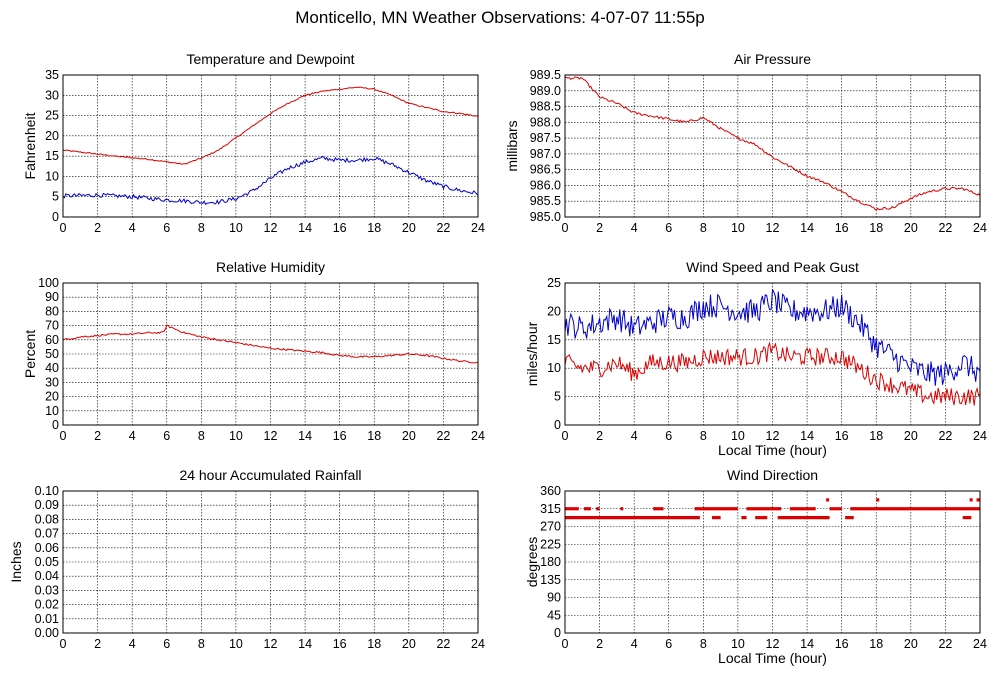  Describe the element at coordinates (550, 509) in the screenshot. I see `y-tick-label: 315` at that location.